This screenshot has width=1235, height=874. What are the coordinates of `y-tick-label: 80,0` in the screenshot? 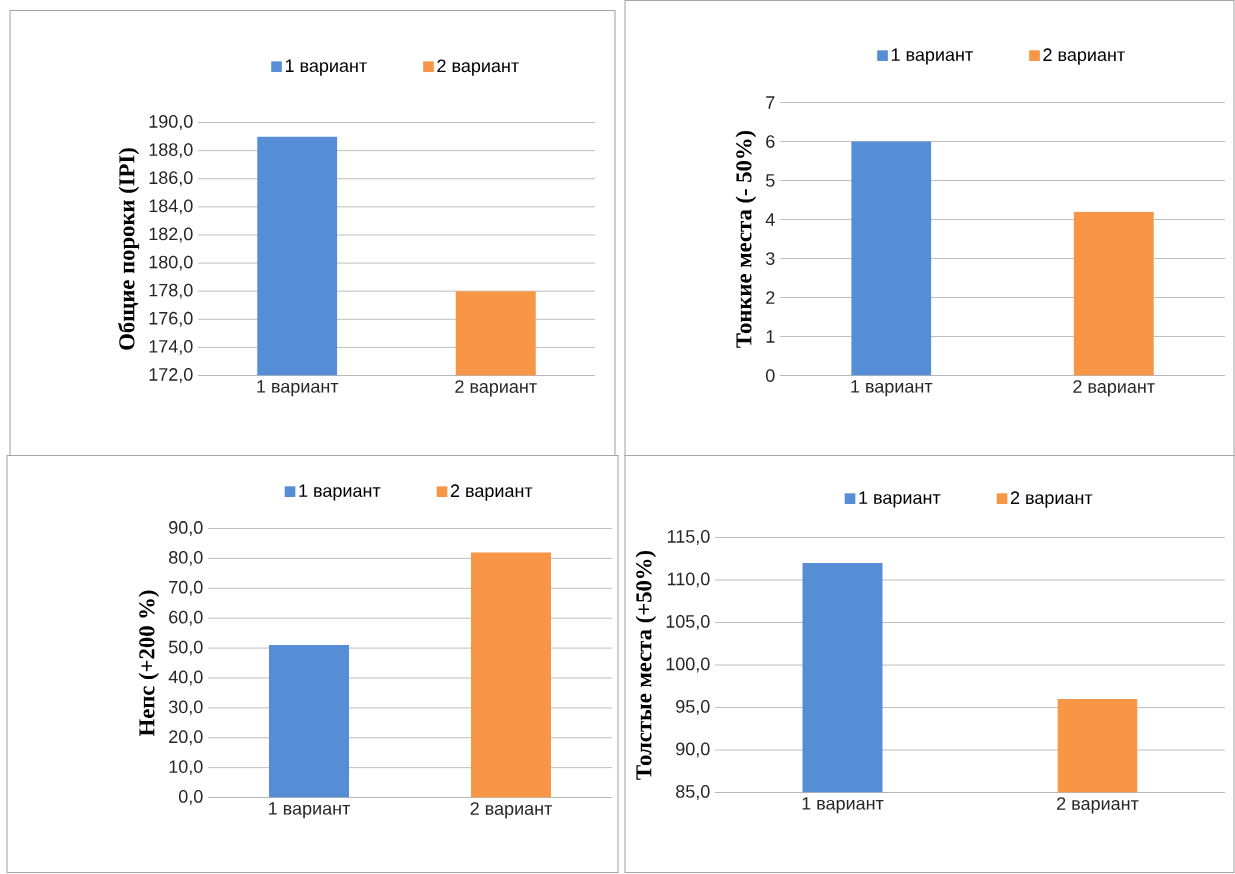 It's located at (186, 559).